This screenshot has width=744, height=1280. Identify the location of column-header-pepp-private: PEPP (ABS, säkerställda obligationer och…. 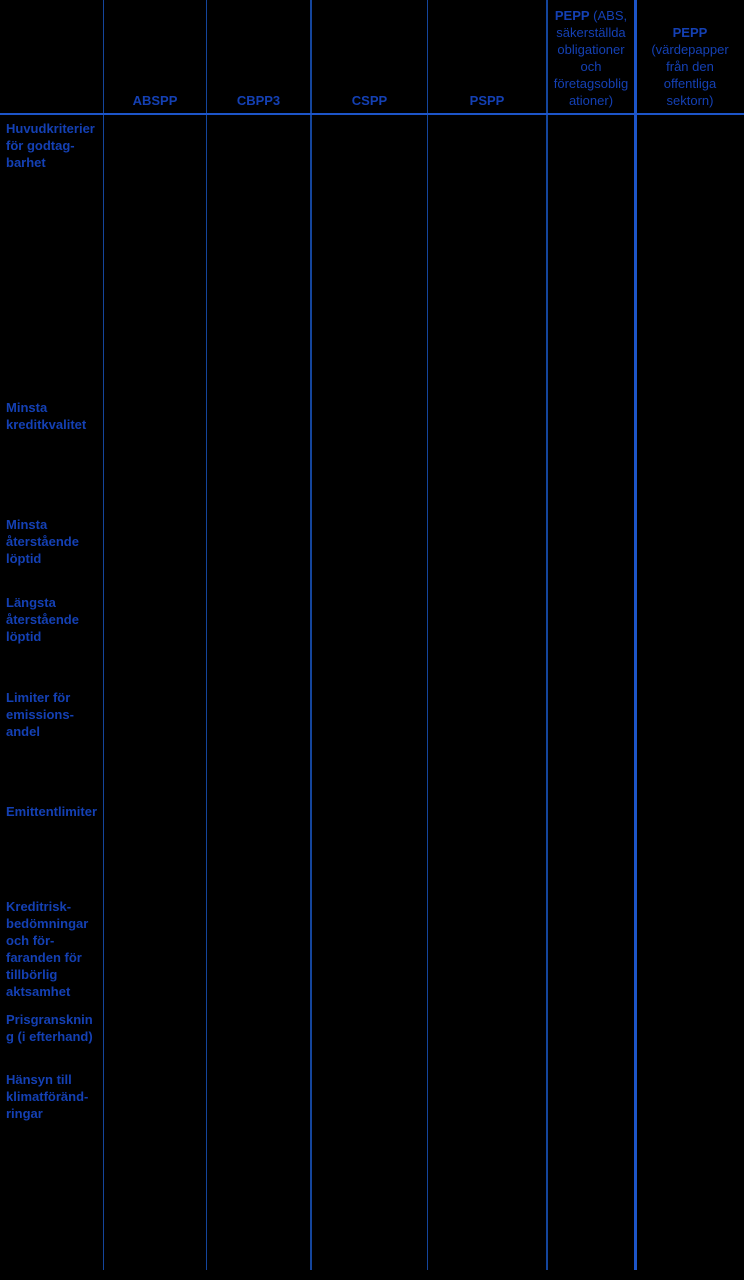
(591, 58).